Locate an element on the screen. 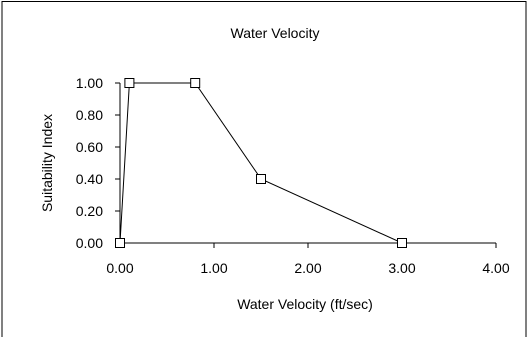 This screenshot has width=527, height=342. y-axis-label: Suitability Index is located at coordinates (47, 163).